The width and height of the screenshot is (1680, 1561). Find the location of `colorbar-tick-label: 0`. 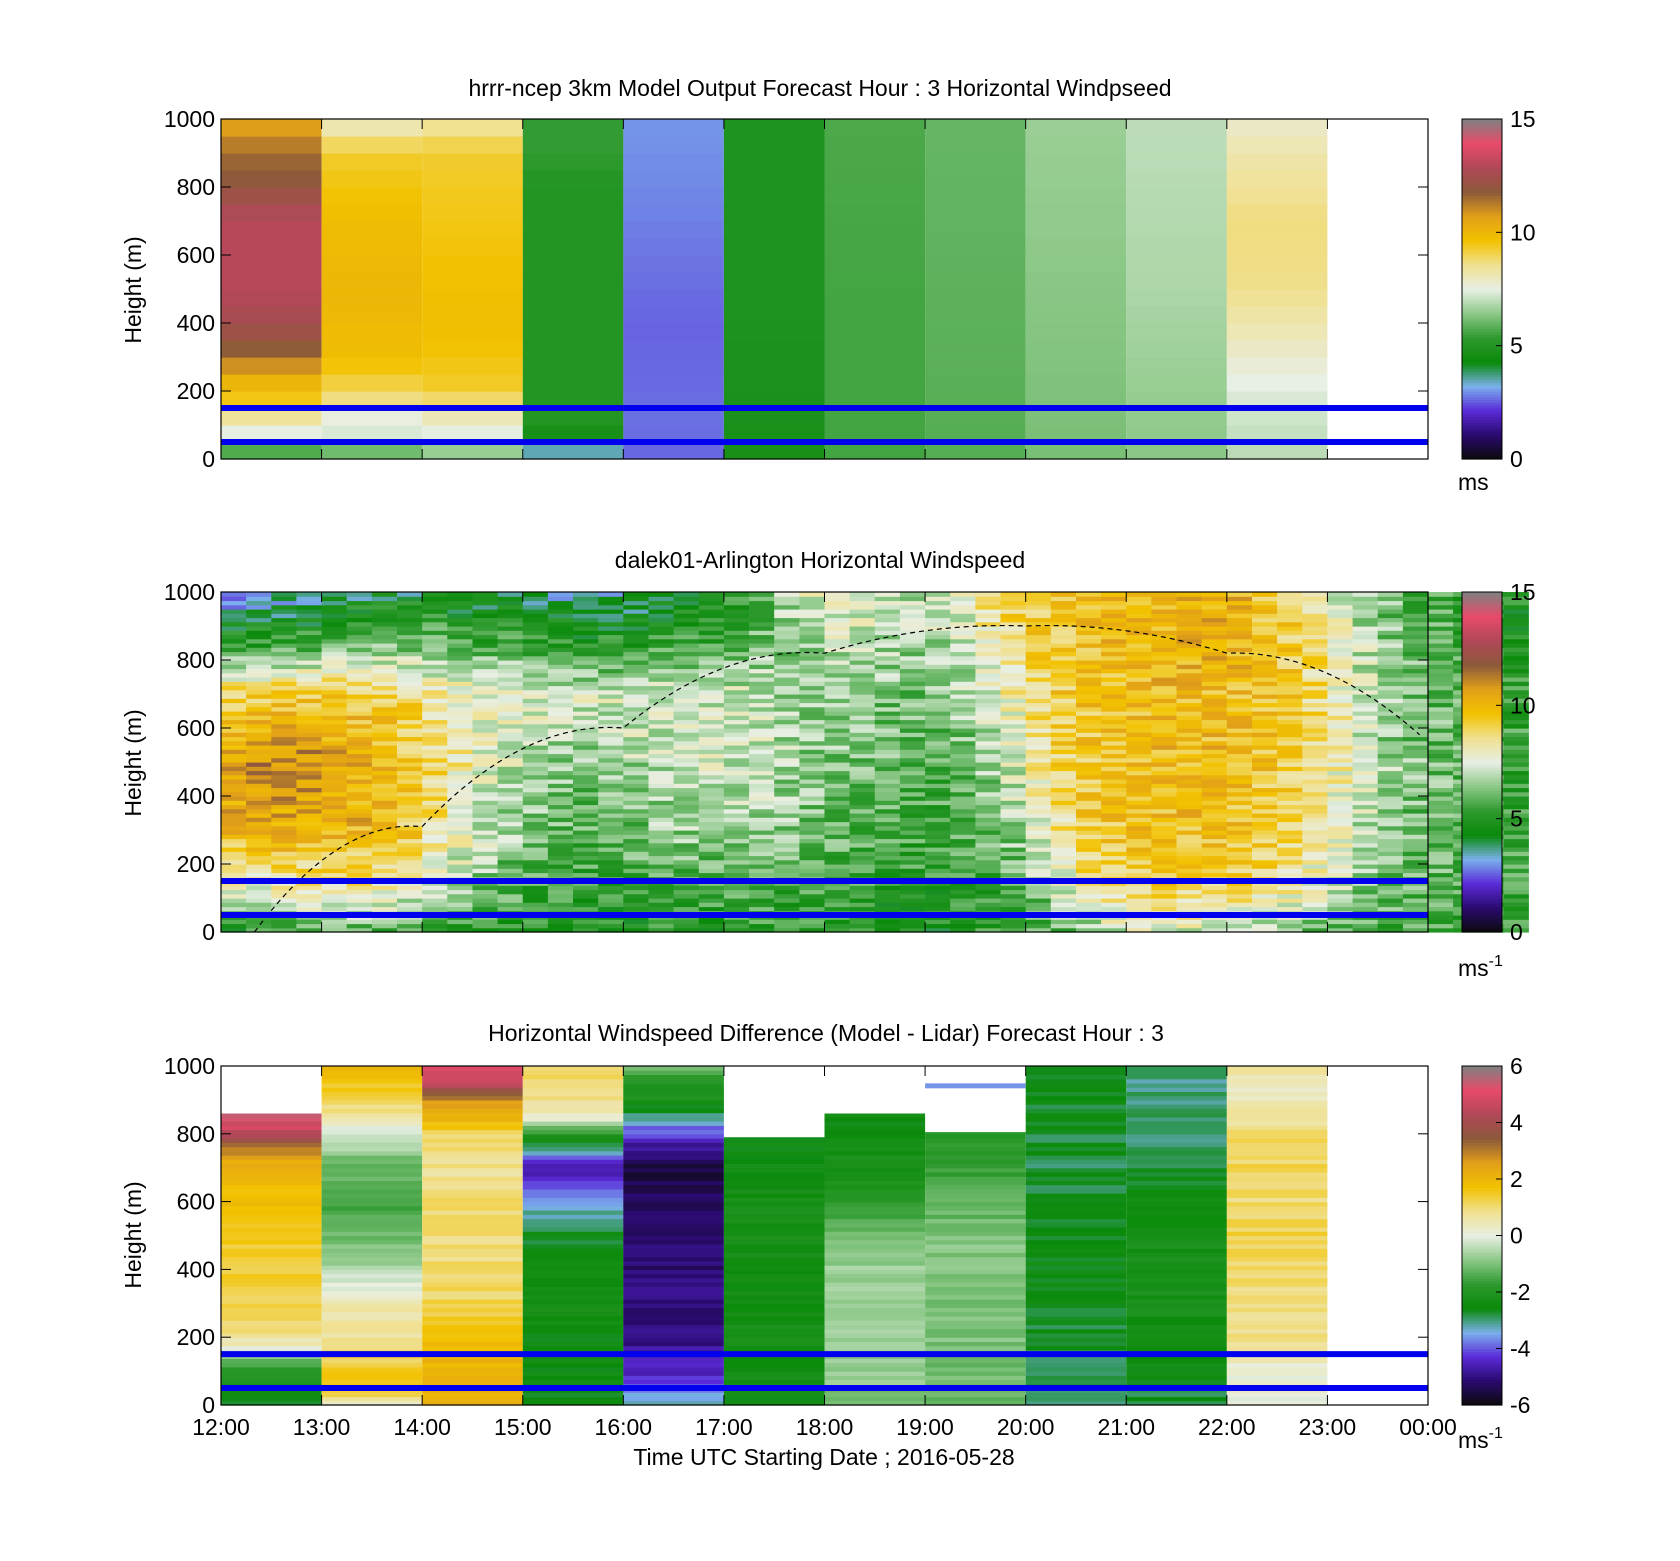

colorbar-tick-label: 0 is located at coordinates (1516, 932).